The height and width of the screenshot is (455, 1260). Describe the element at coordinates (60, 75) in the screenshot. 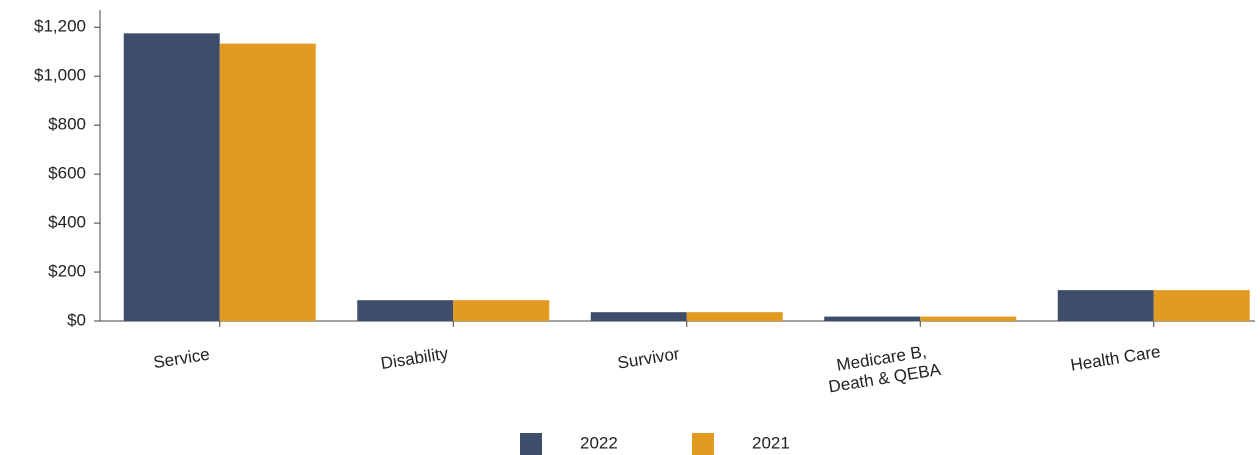

I see `y-tick-label: $1,000` at that location.